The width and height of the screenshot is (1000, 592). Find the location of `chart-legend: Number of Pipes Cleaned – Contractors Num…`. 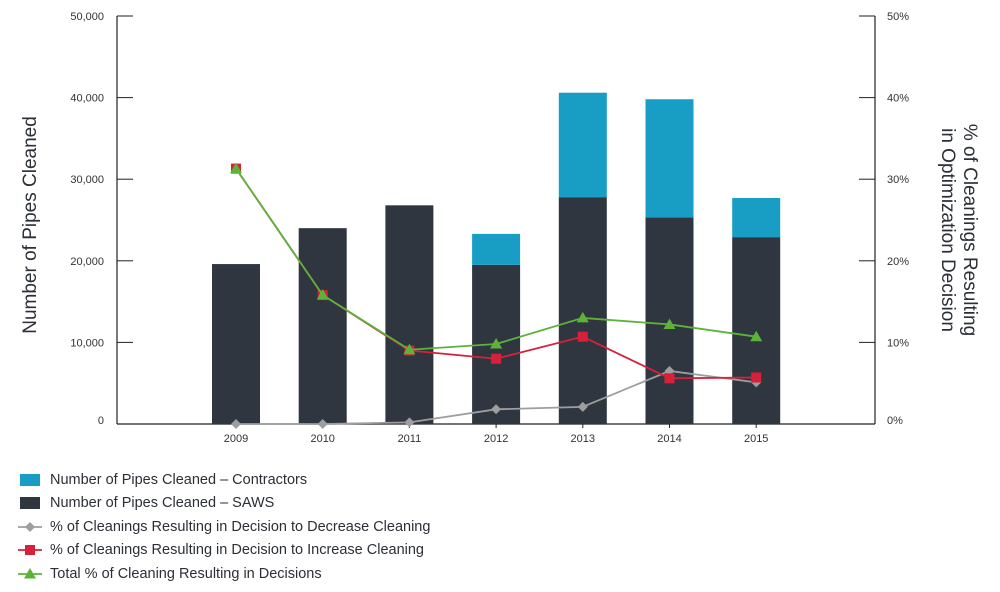

chart-legend: Number of Pipes Cleaned – Contractors Num… is located at coordinates (224, 527).